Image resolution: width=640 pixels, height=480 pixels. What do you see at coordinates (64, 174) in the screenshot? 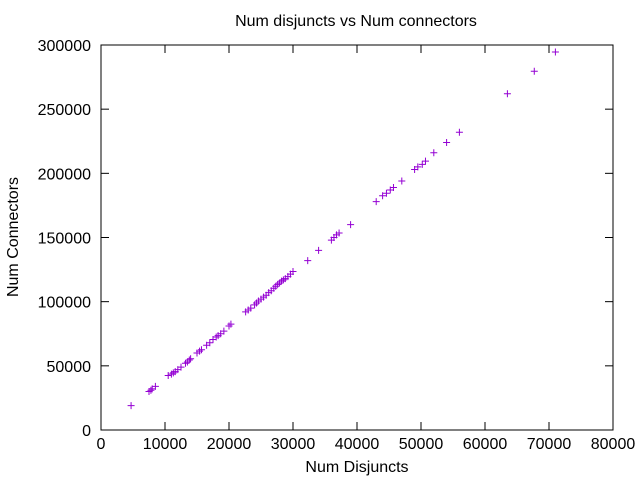
I see `y-tick-label: 200000` at bounding box center [64, 174].